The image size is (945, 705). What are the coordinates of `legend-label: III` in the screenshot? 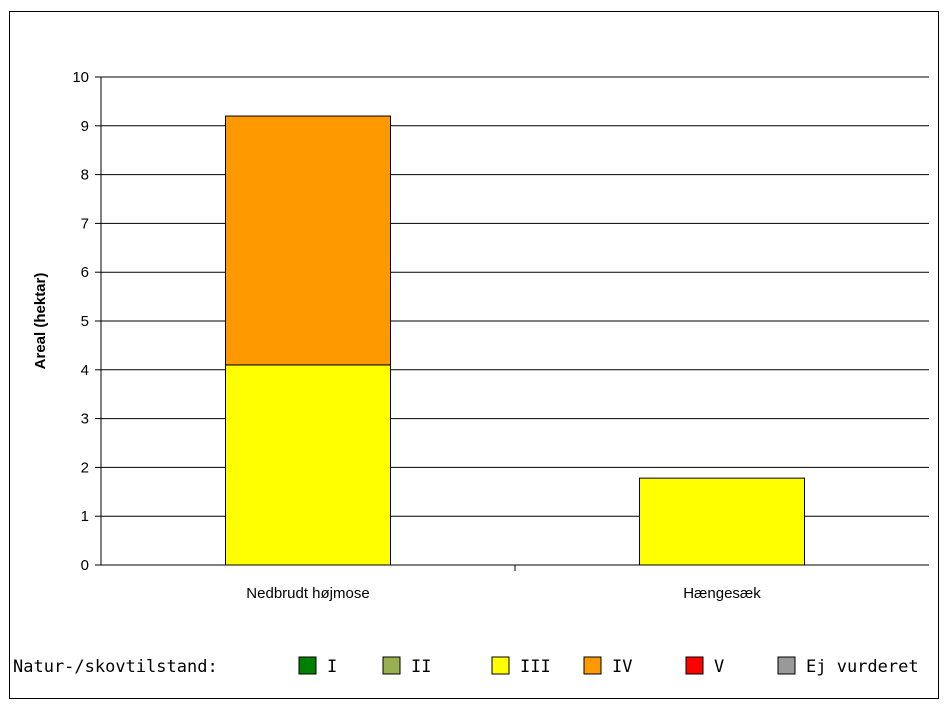 It's located at (535, 667).